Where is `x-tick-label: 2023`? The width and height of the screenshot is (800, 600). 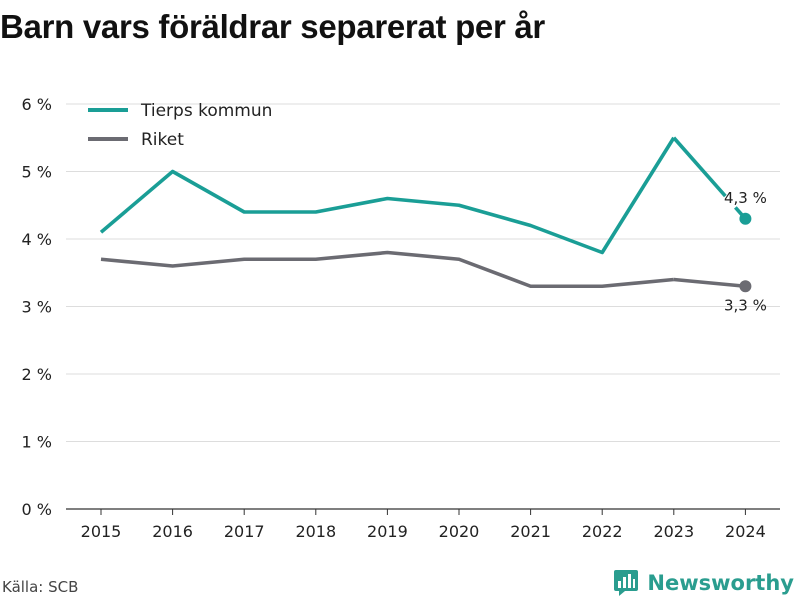 x-tick-label: 2023 is located at coordinates (673, 531).